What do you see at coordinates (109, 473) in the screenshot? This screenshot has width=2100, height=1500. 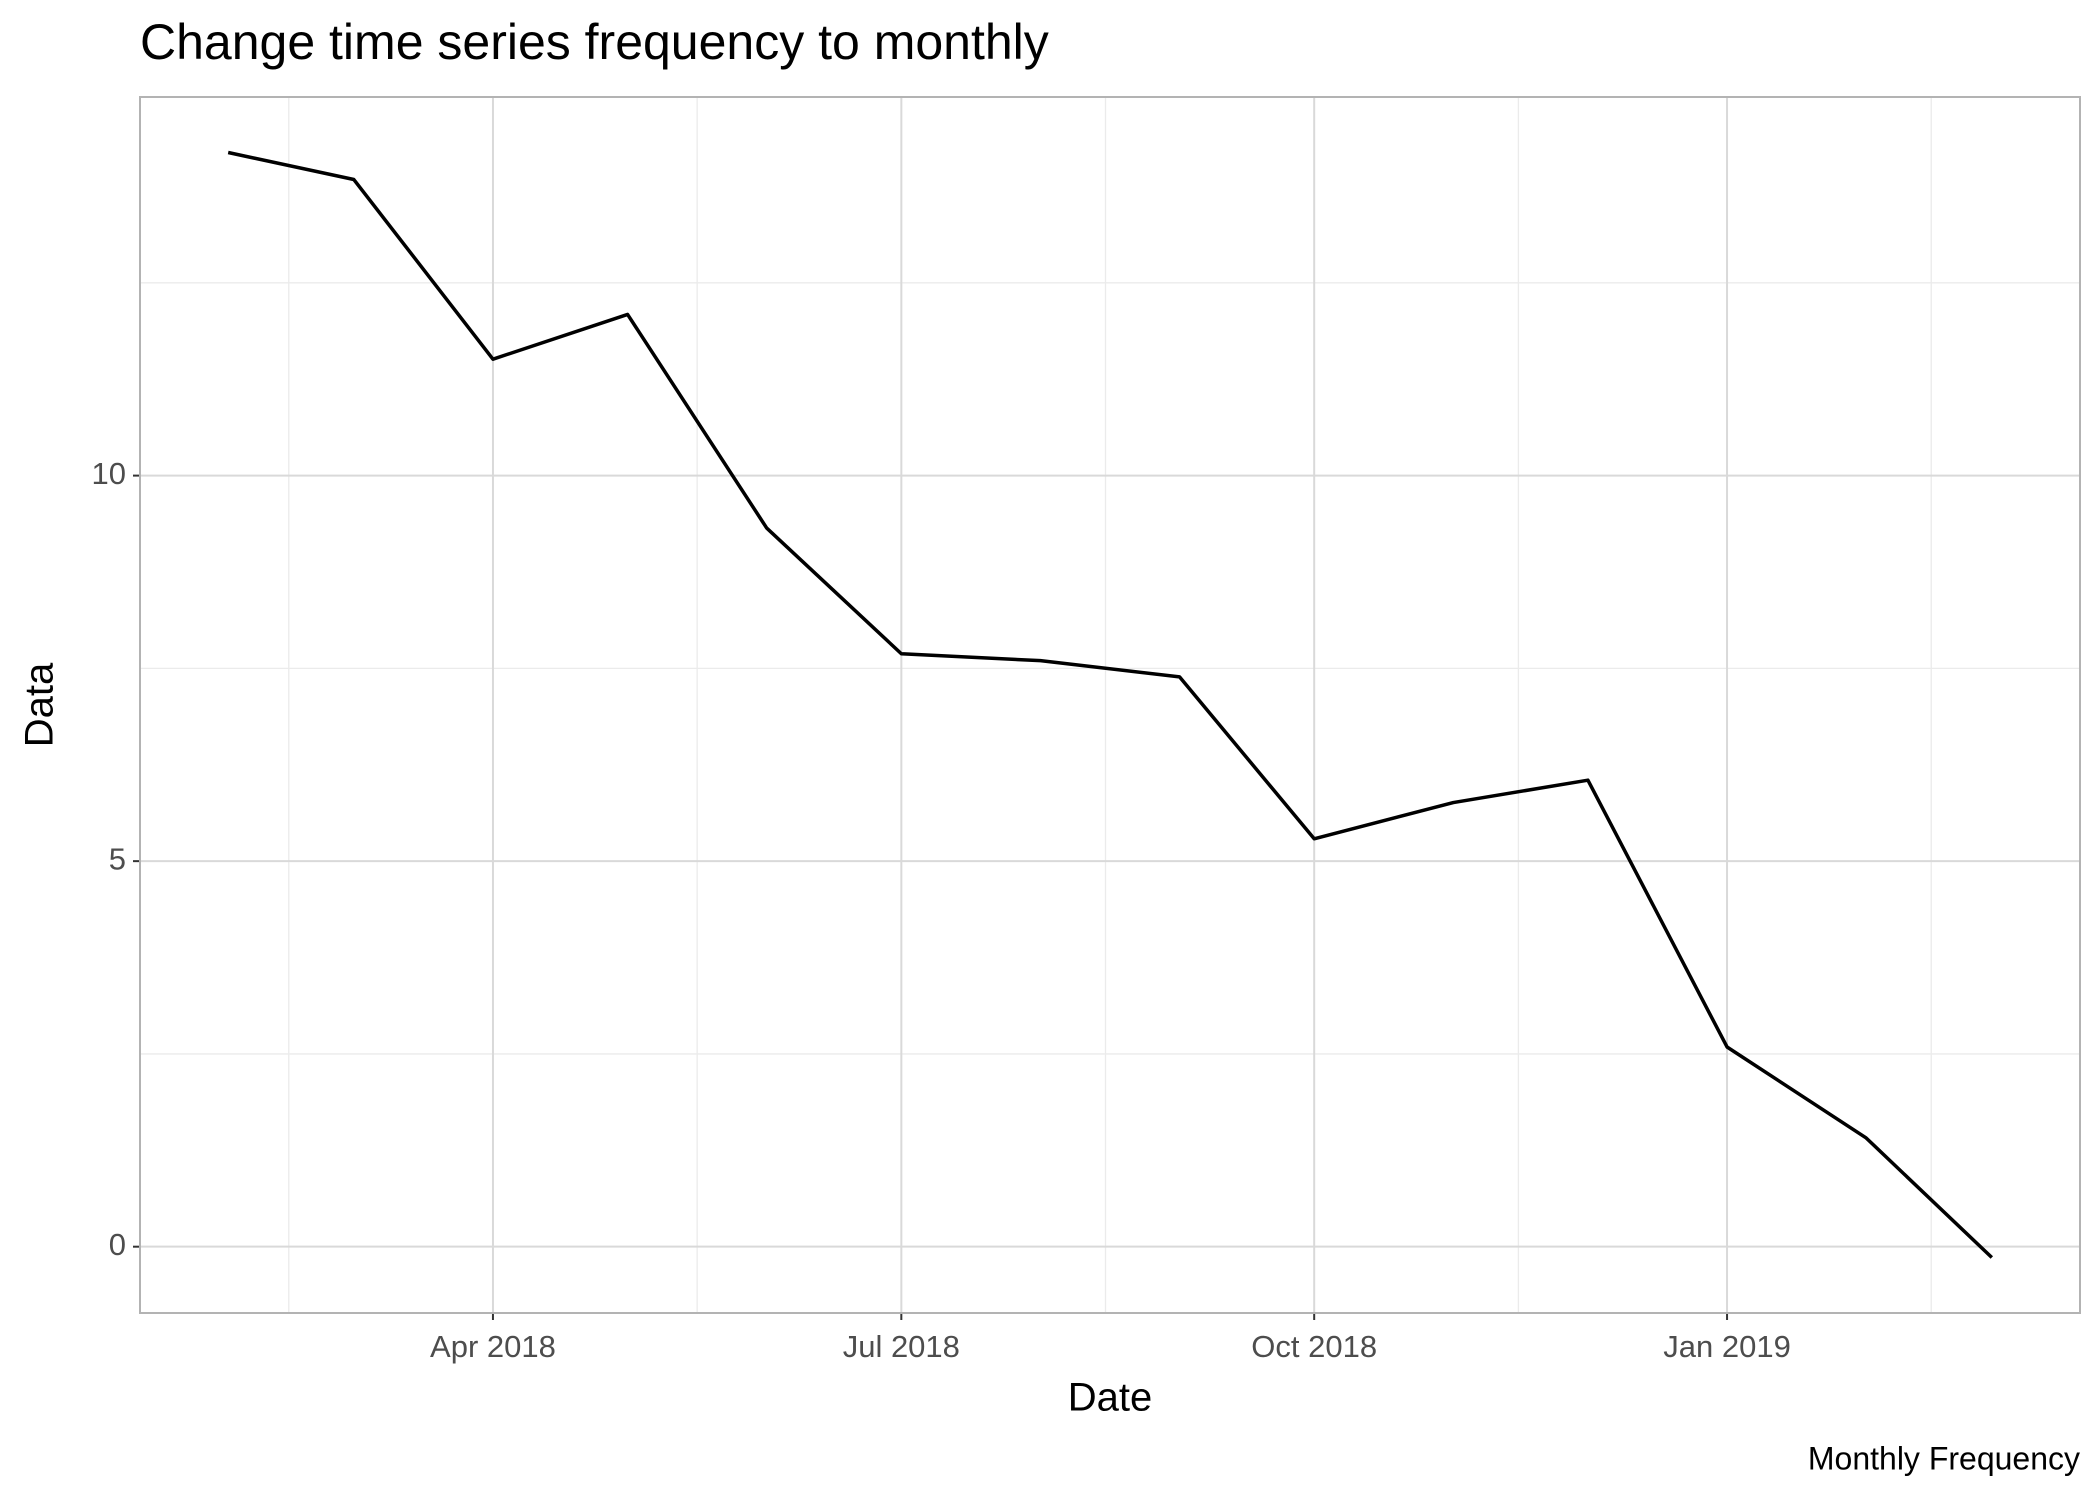 I see `y-tick-label: 10` at bounding box center [109, 473].